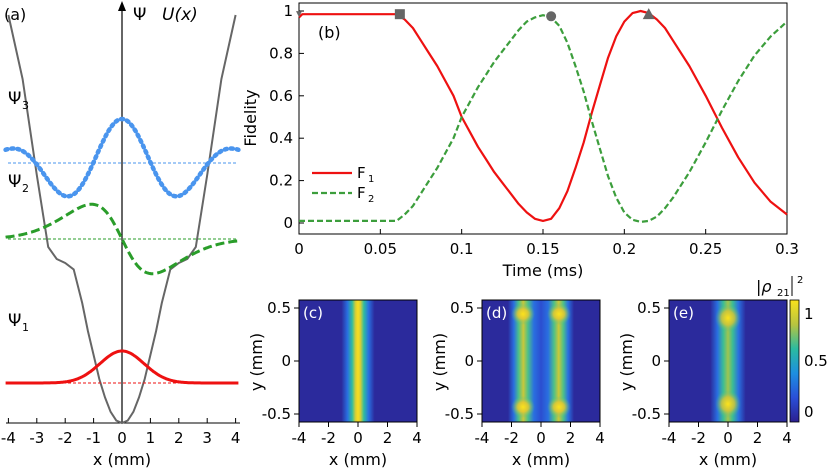  Describe the element at coordinates (496, 313) in the screenshot. I see `panel-d-label: (d)` at that location.